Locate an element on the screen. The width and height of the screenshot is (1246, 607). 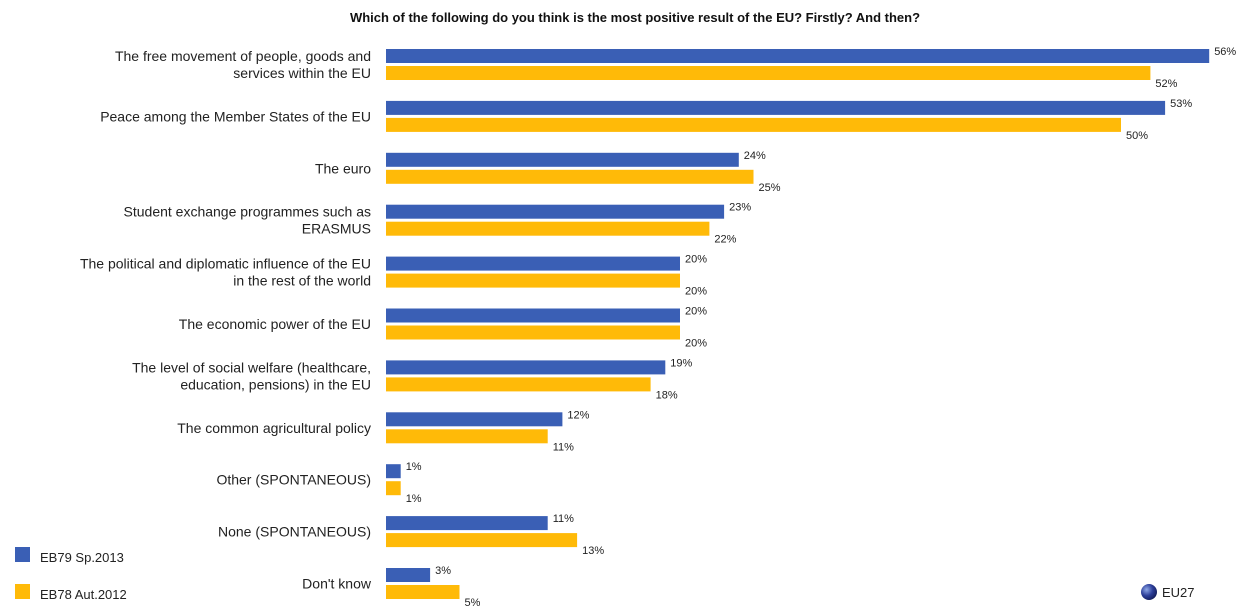
bar-value-label: 56% is located at coordinates (1225, 52).